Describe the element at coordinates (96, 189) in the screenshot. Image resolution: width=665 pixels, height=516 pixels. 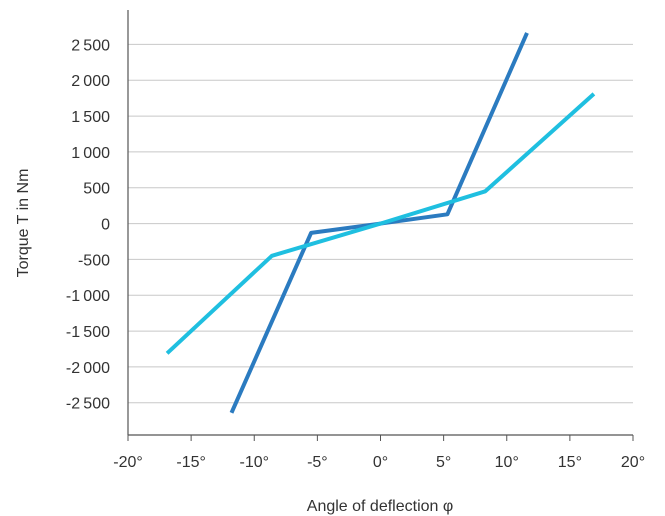
I see `y-tick-label: 500` at that location.